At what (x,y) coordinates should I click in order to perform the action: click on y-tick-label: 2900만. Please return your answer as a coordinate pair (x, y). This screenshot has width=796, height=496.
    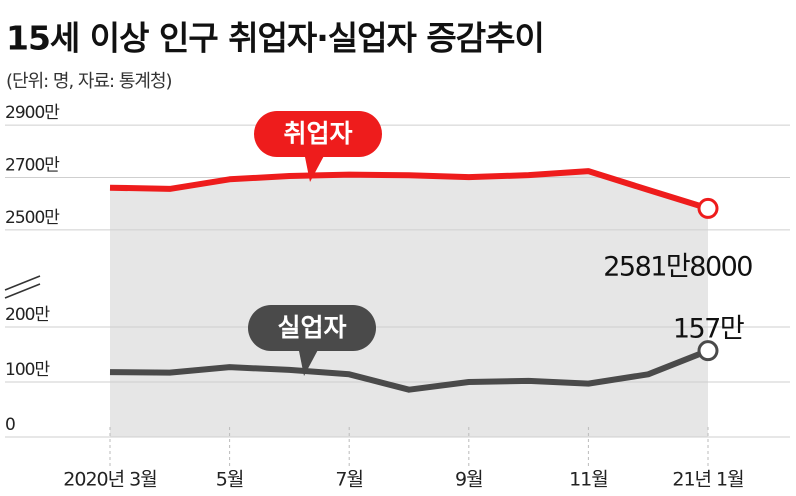
    Looking at the image, I should click on (32, 113).